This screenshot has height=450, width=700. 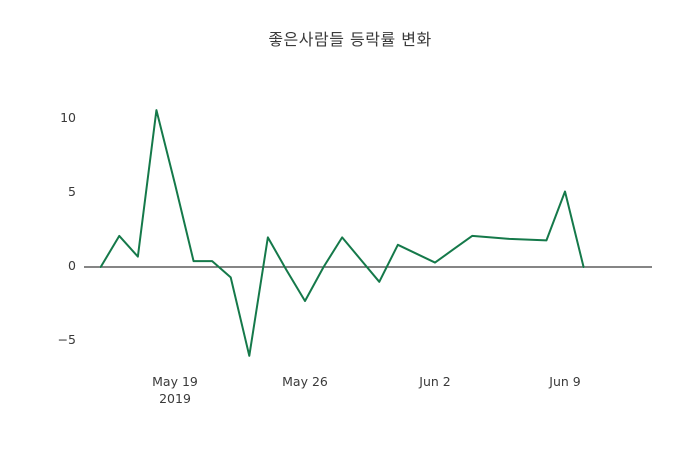 I want to click on x-axis-tick-label-main: May 26, so click(x=305, y=381).